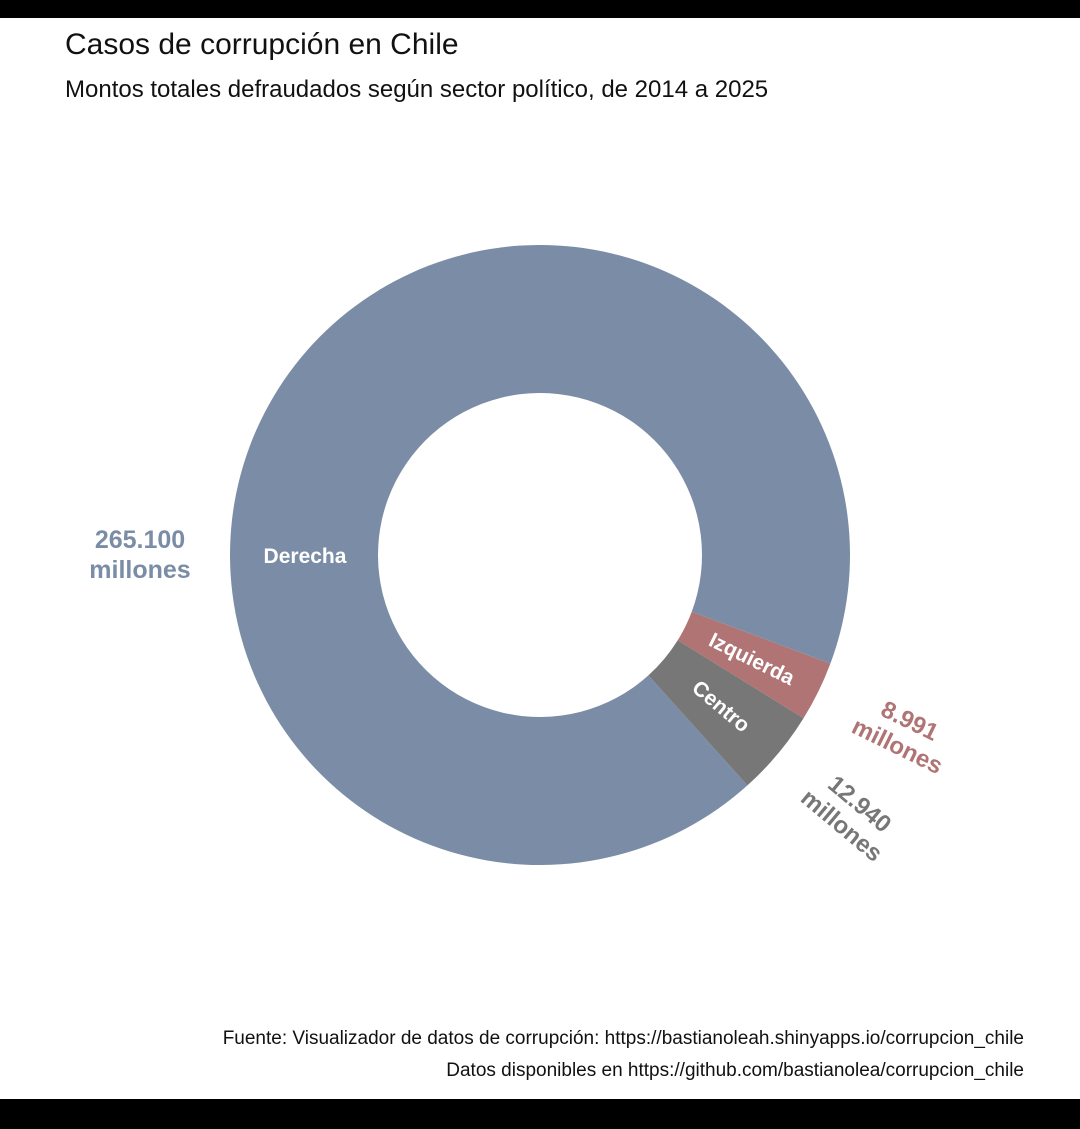  Describe the element at coordinates (754, 665) in the screenshot. I see `slice-izquierda` at that location.